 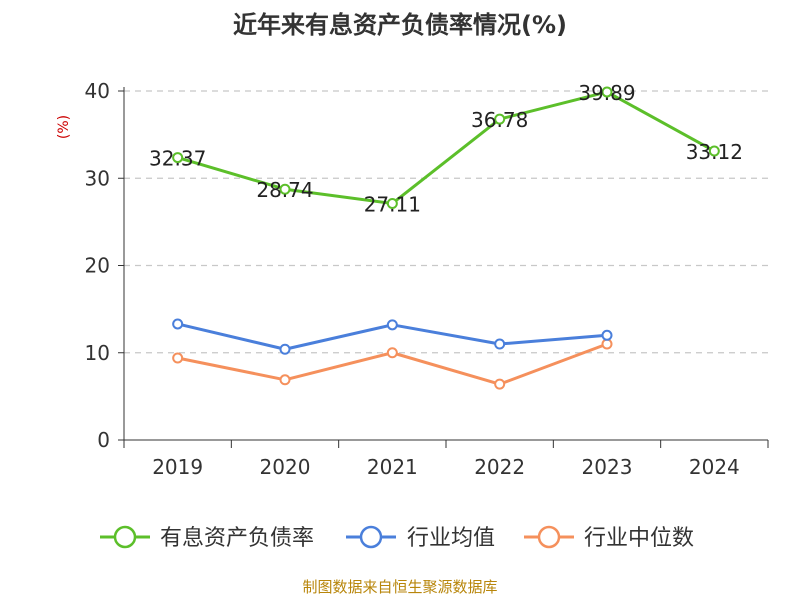 What do you see at coordinates (103, 440) in the screenshot?
I see `y-tick-label: 0` at bounding box center [103, 440].